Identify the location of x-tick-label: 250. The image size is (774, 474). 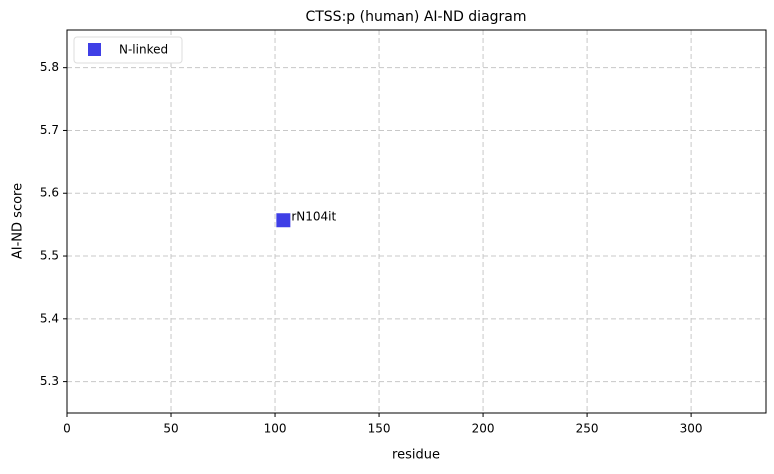
(587, 429).